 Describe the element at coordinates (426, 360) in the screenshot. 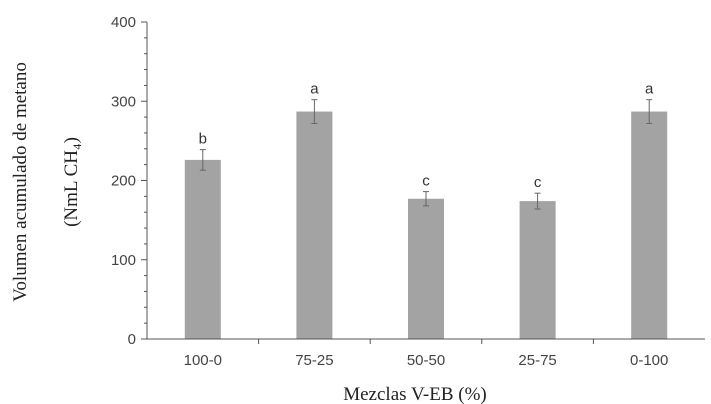

I see `x-tick-label: 50-50` at that location.